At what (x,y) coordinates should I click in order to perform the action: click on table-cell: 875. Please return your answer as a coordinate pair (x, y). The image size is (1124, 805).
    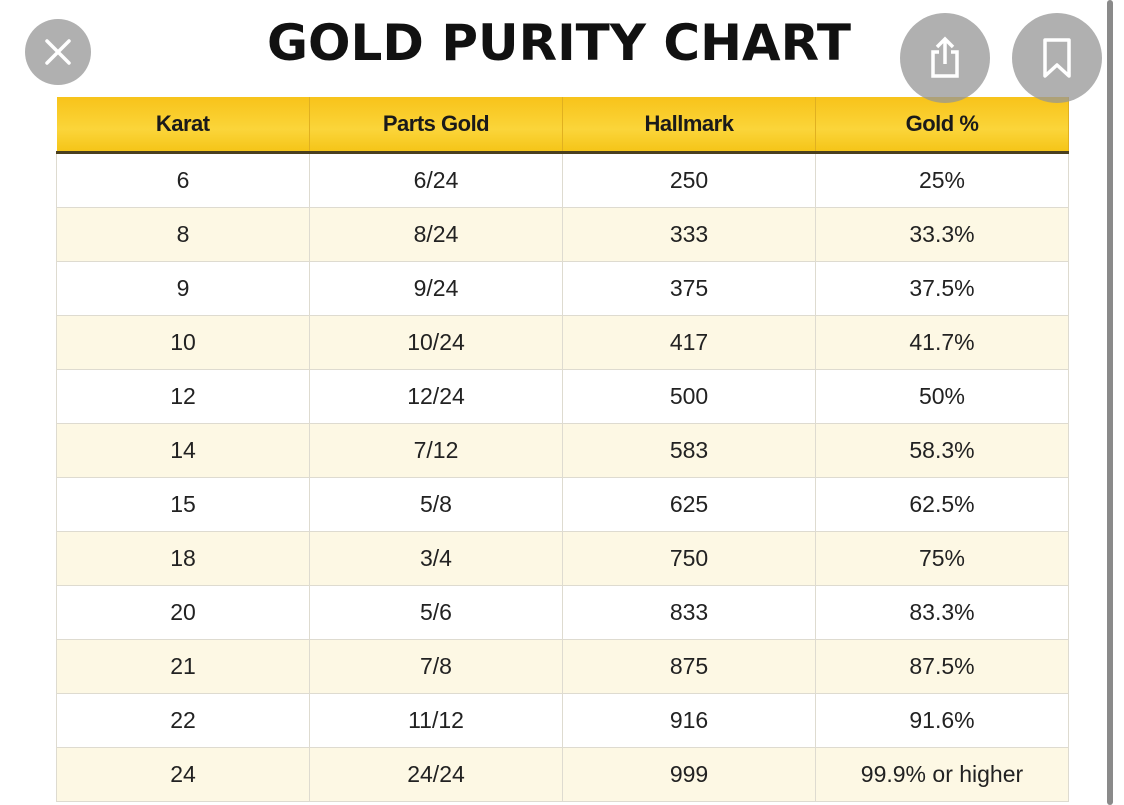
    Looking at the image, I should click on (689, 666).